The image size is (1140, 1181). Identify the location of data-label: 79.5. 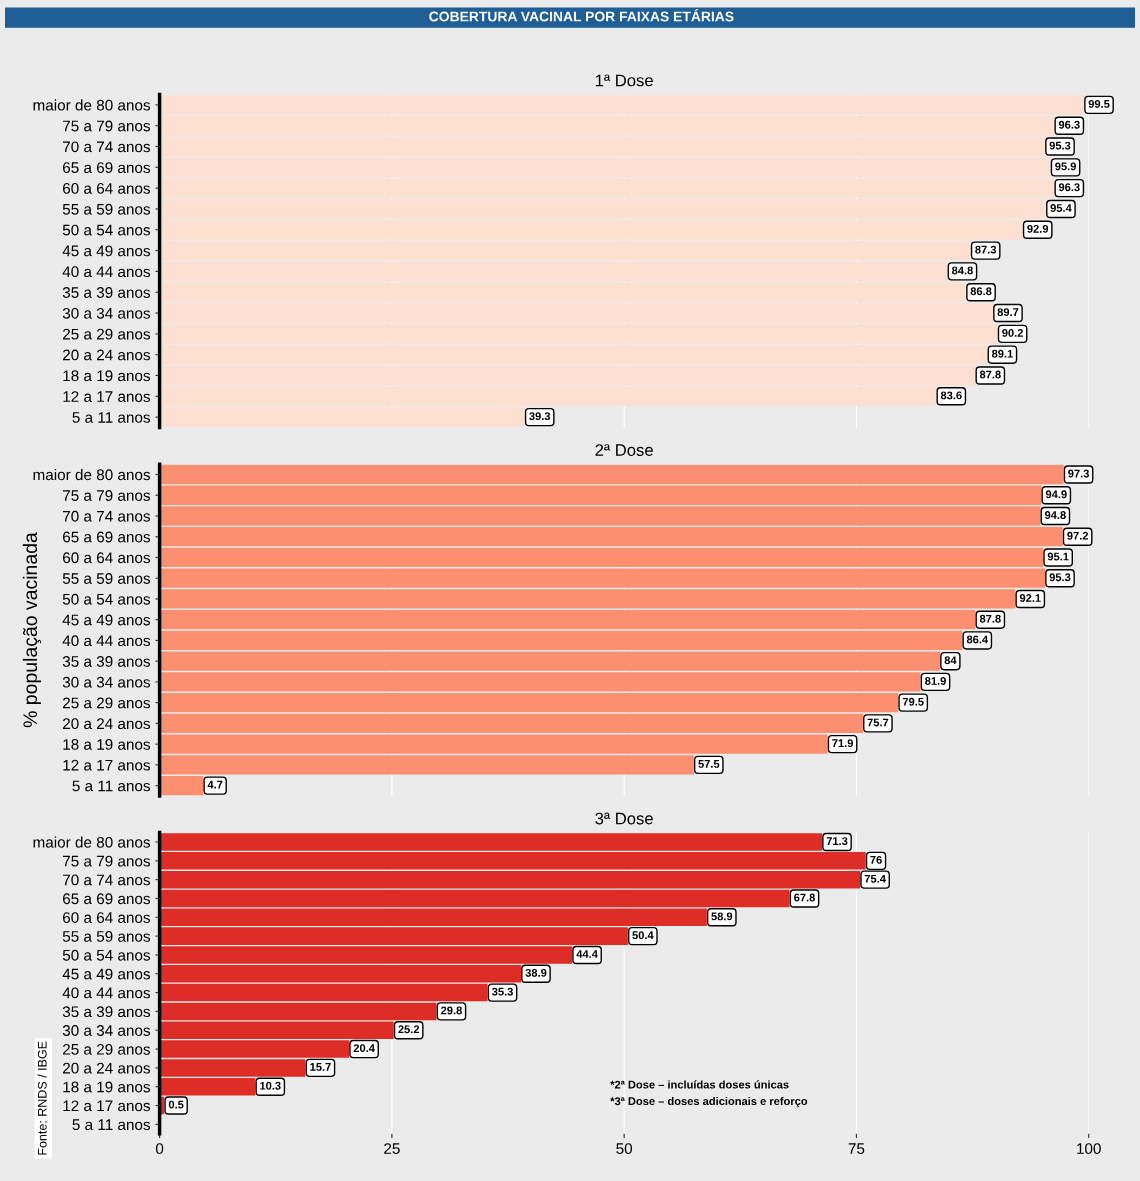
(913, 701).